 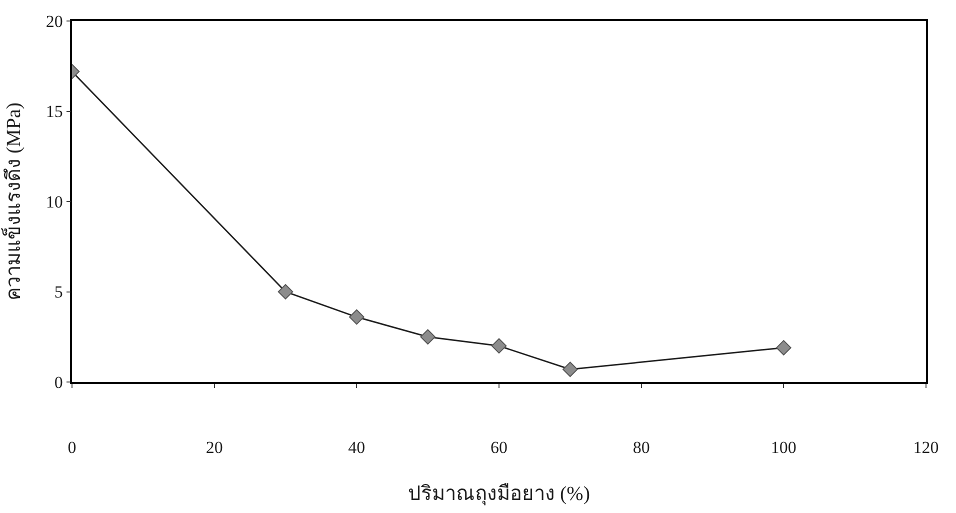 What do you see at coordinates (54, 202) in the screenshot?
I see `y-tick-label: 10` at bounding box center [54, 202].